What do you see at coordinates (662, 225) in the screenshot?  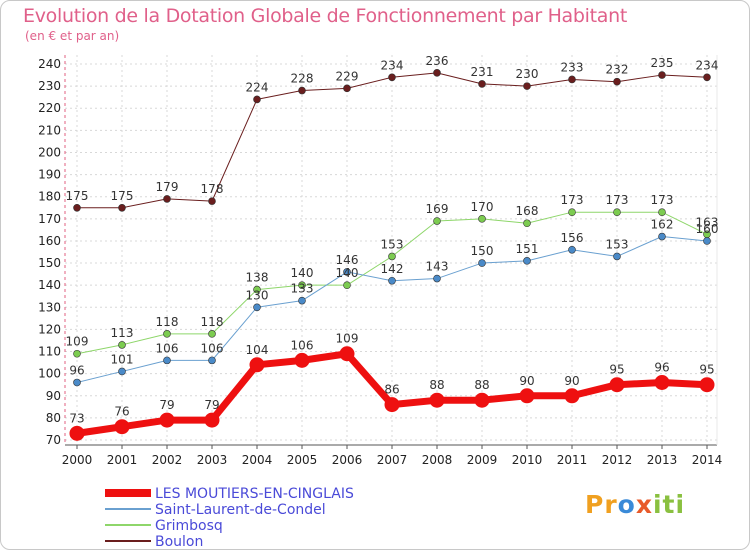 I see `data-label: 162` at bounding box center [662, 225].